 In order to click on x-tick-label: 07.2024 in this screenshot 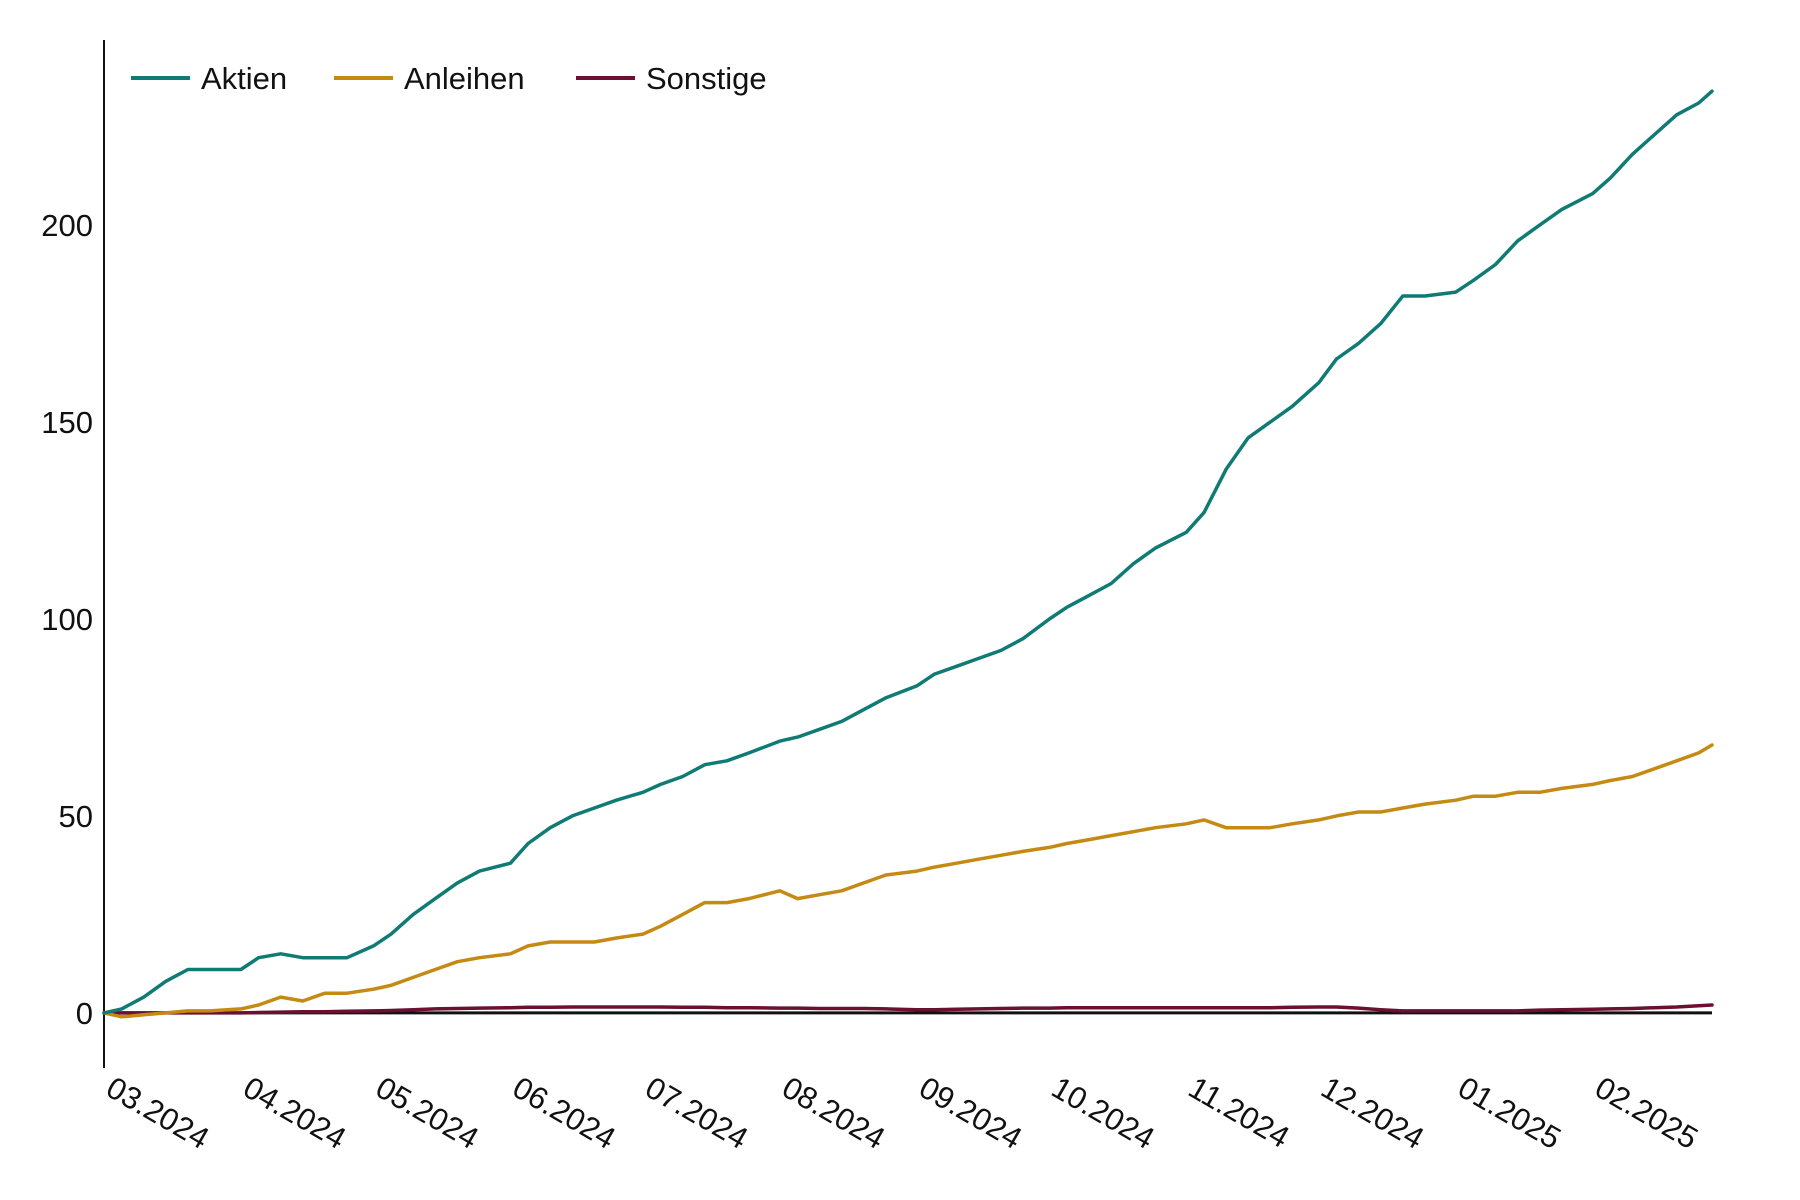, I will do `click(696, 1113)`.